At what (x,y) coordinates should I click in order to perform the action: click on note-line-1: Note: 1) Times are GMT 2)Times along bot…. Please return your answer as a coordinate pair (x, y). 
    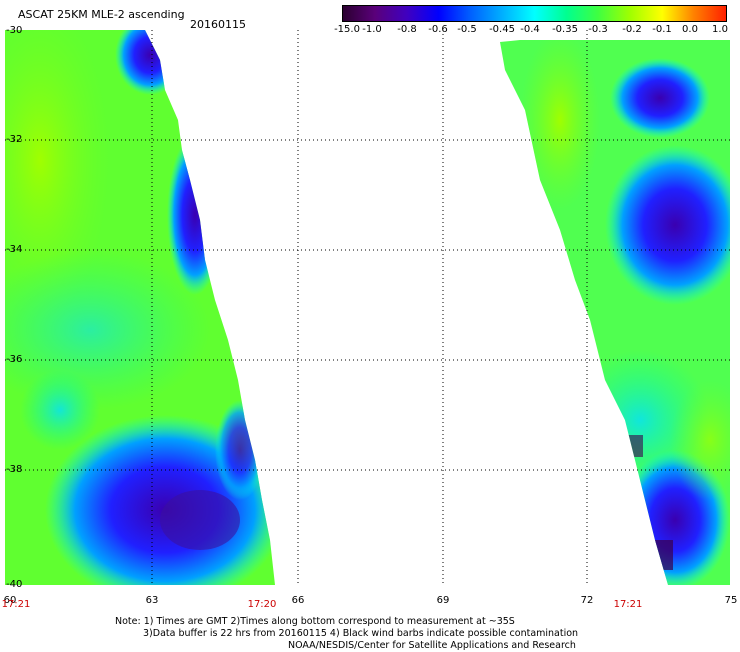
    Looking at the image, I should click on (315, 621).